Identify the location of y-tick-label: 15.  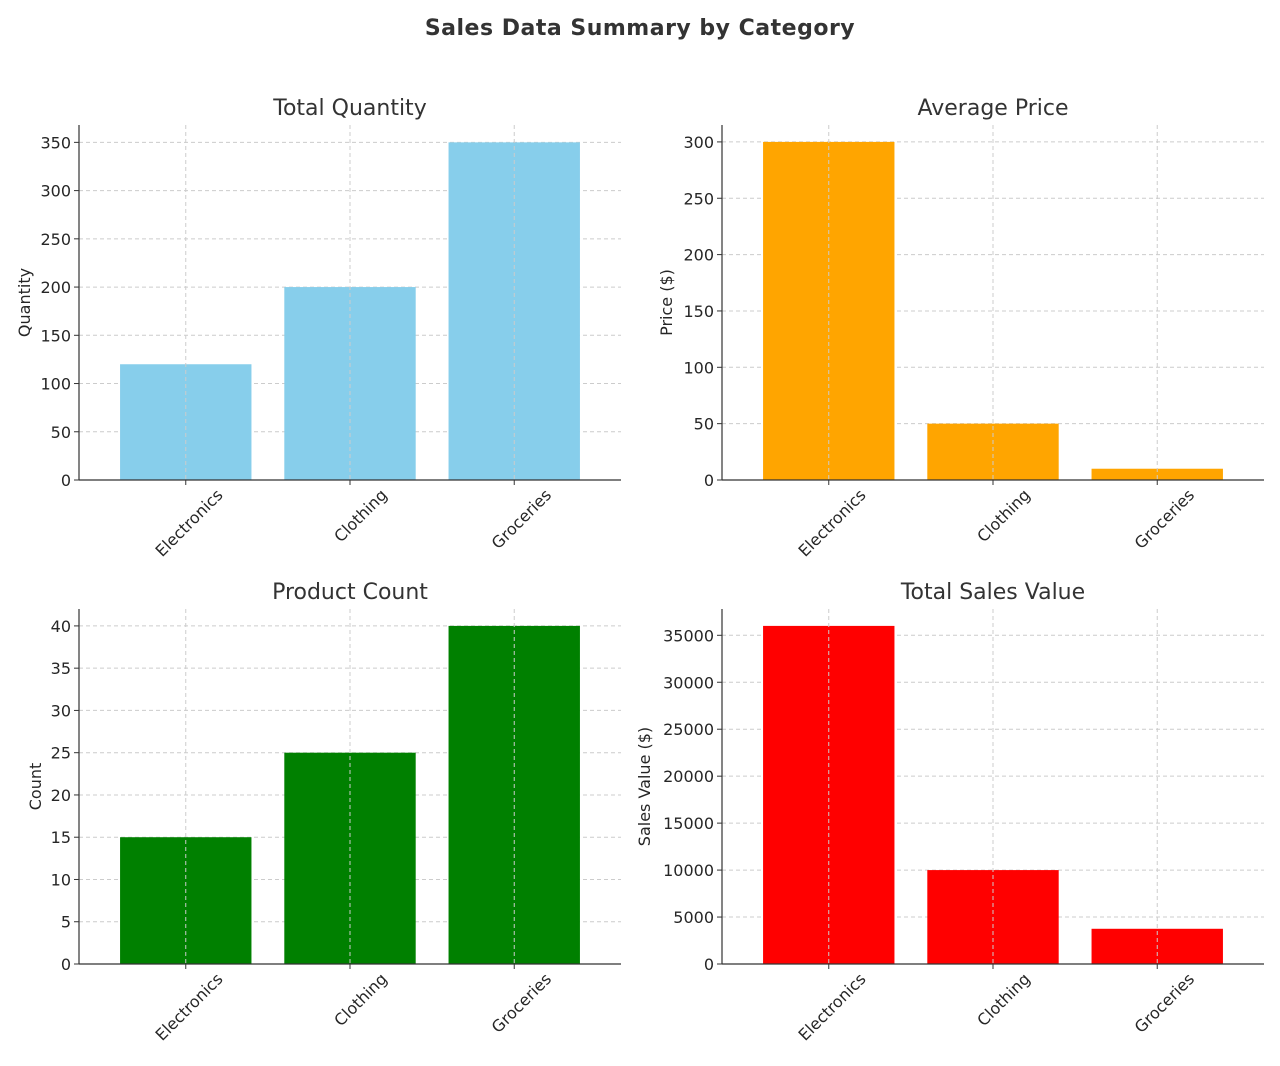
(61, 837).